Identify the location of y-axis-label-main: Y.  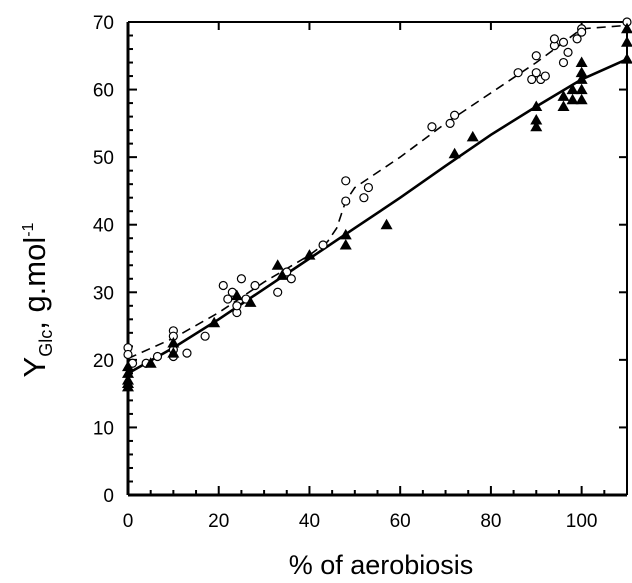
(34, 367).